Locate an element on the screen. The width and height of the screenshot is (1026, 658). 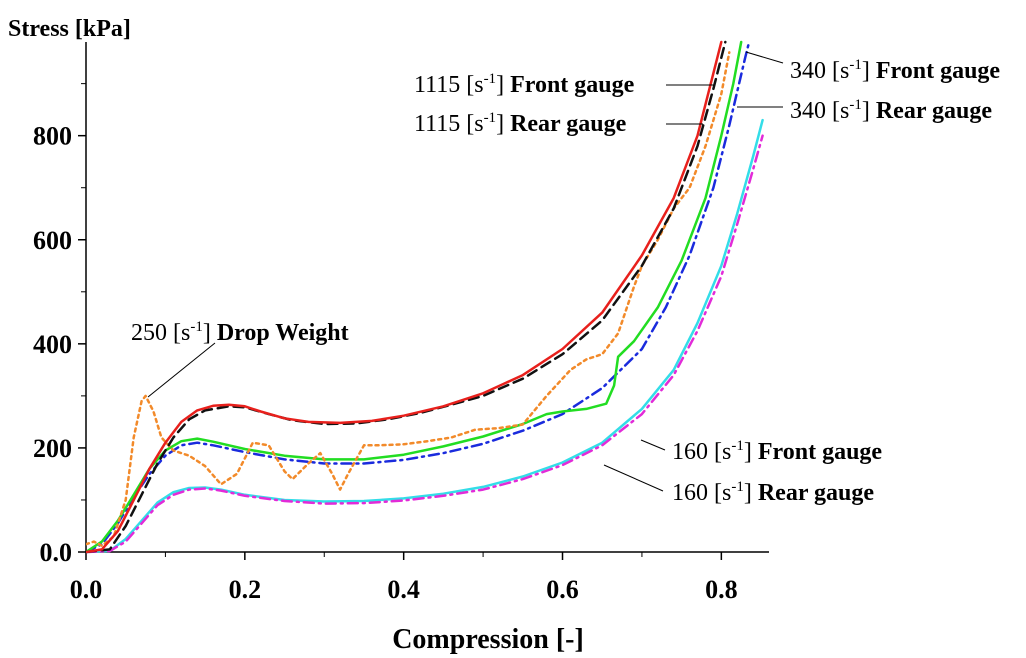
leader-line-160-rear is located at coordinates (633, 478).